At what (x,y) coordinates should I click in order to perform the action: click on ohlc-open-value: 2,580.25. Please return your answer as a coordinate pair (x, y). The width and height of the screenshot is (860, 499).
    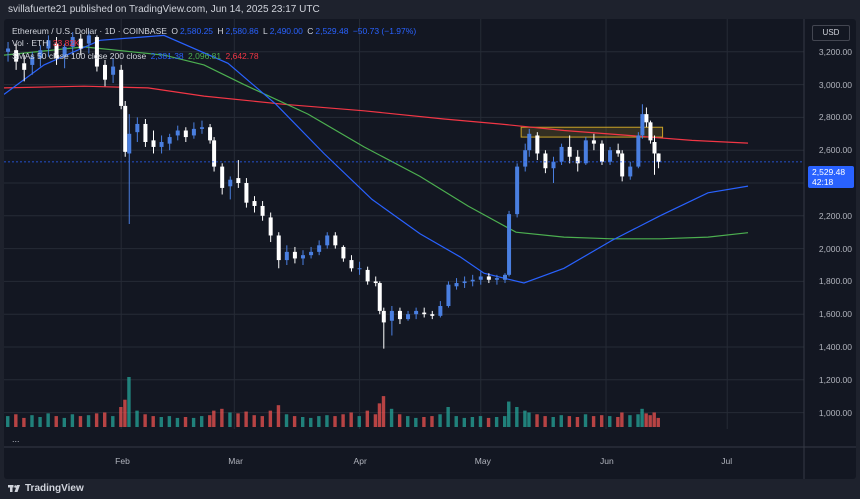
    Looking at the image, I should click on (196, 31).